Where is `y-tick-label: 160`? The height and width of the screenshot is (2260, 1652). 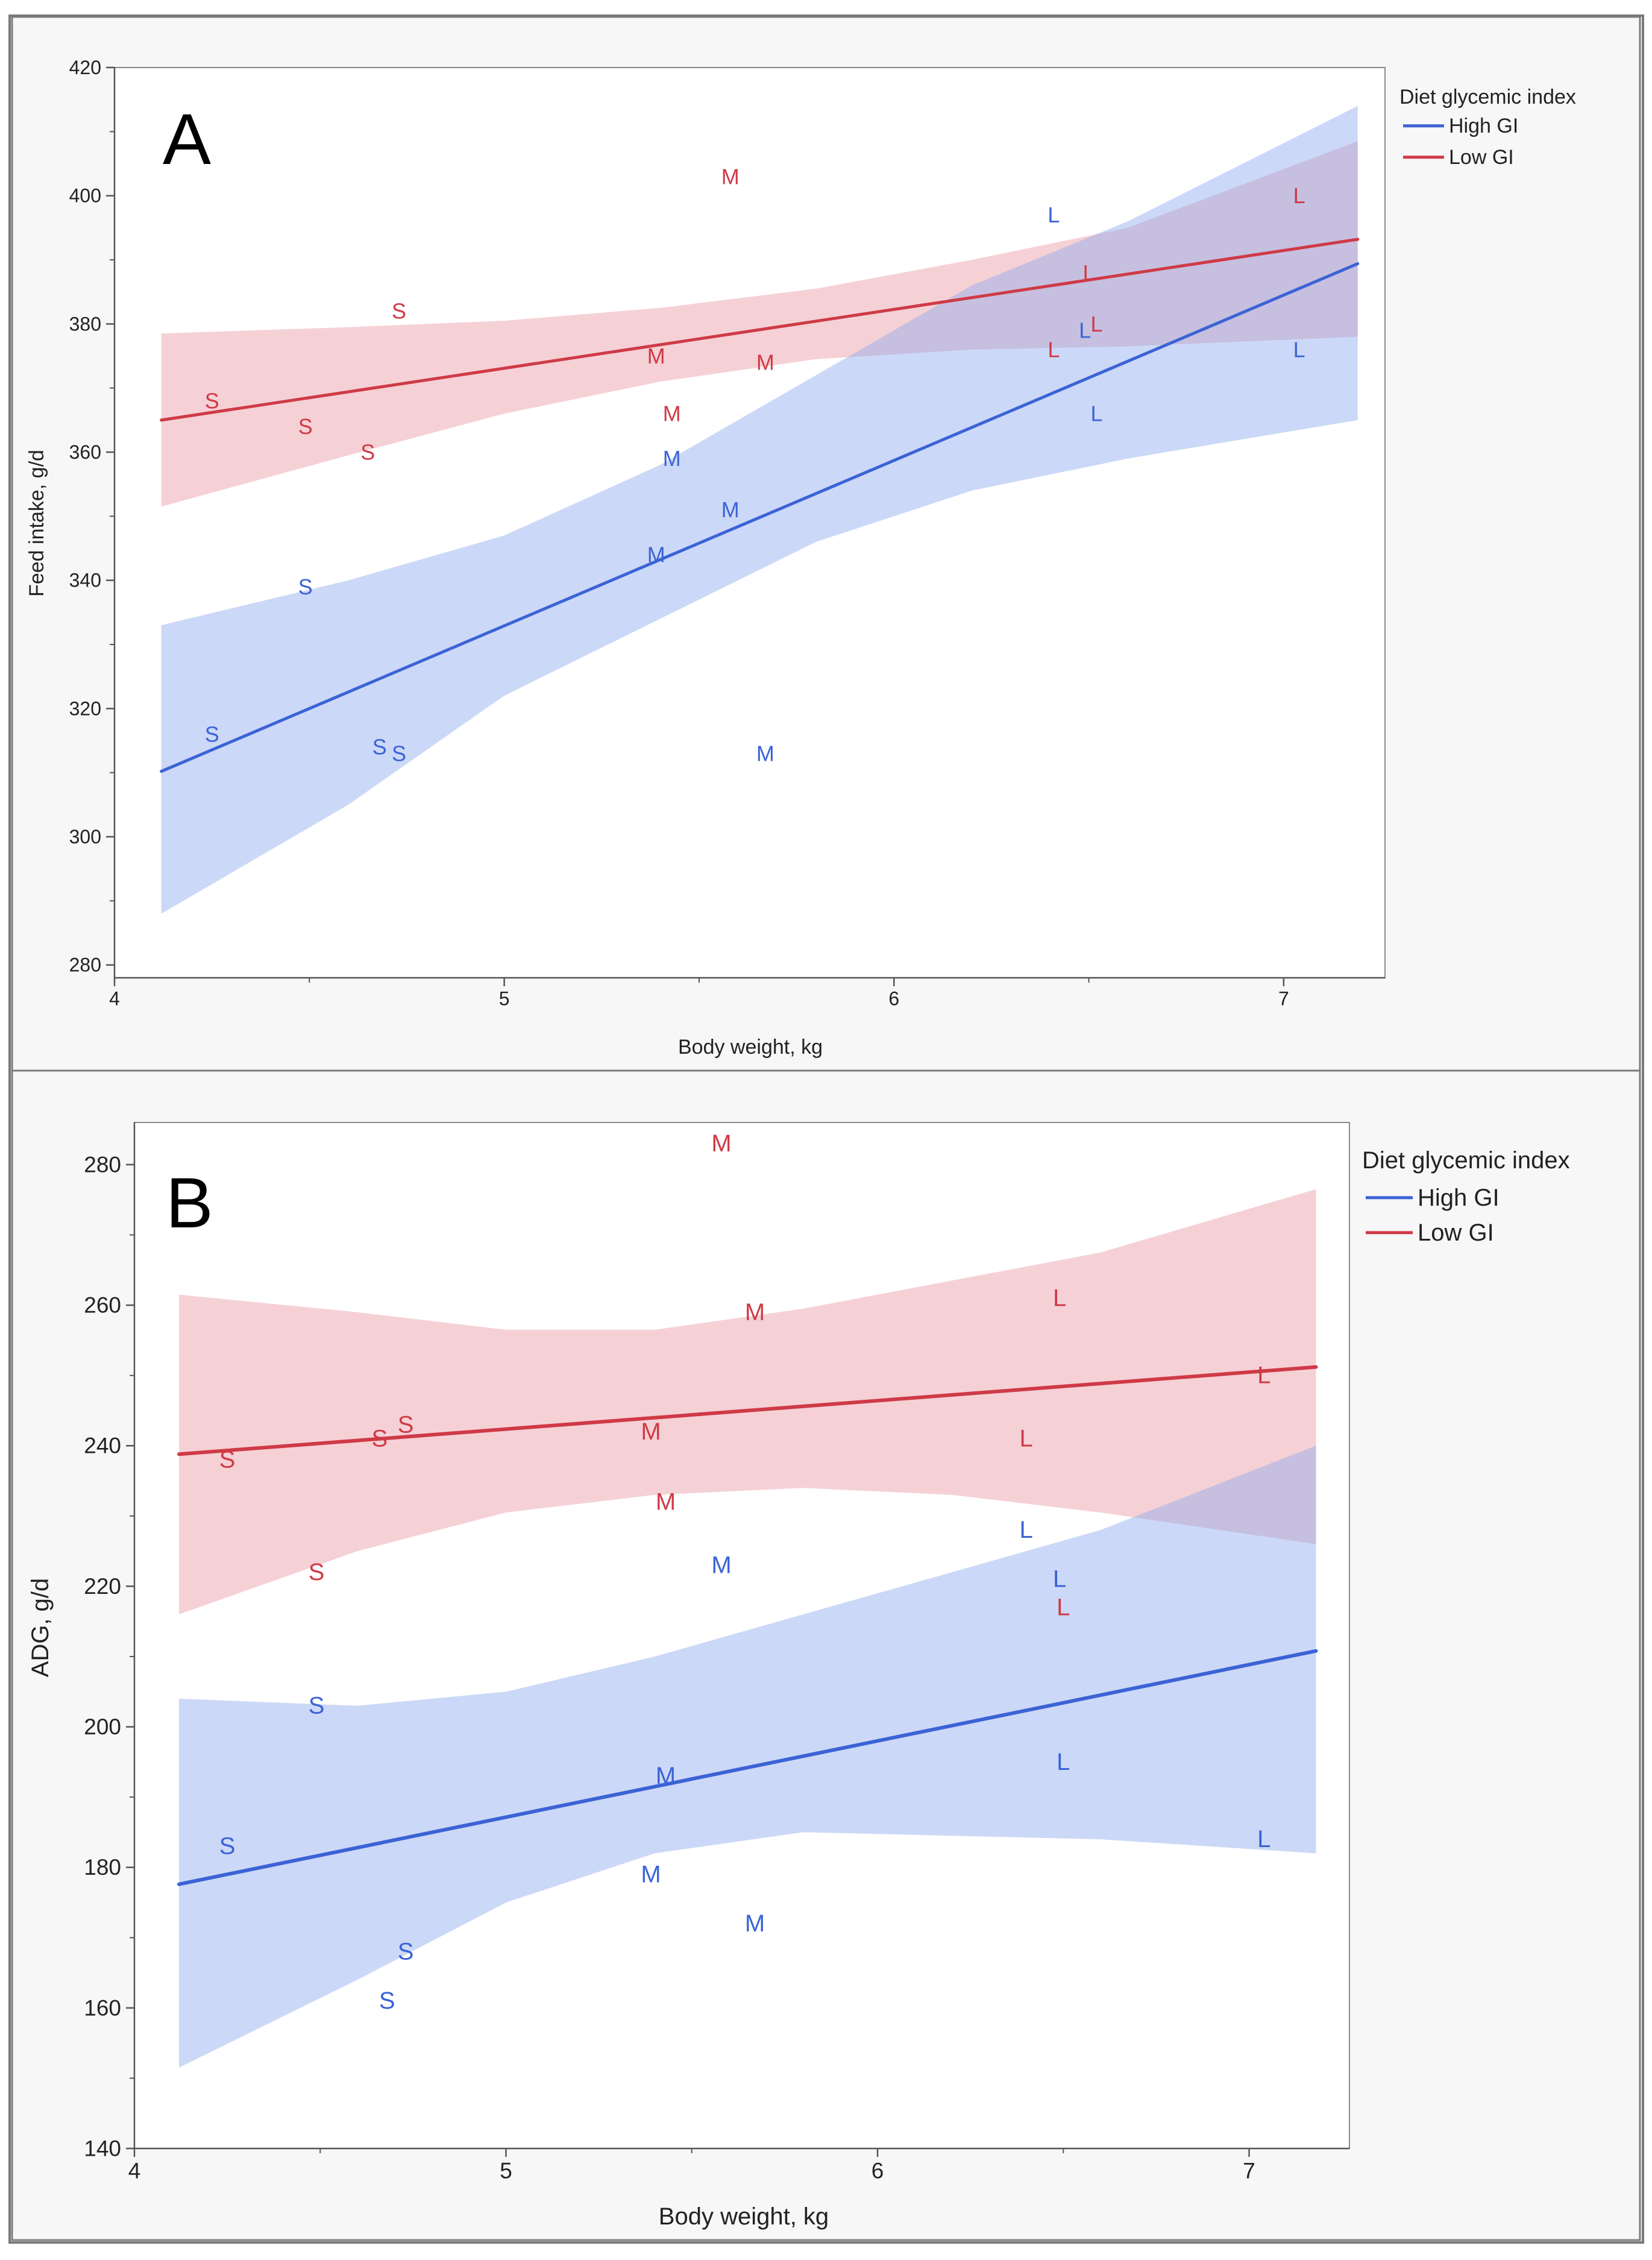
y-tick-label: 160 is located at coordinates (102, 2007).